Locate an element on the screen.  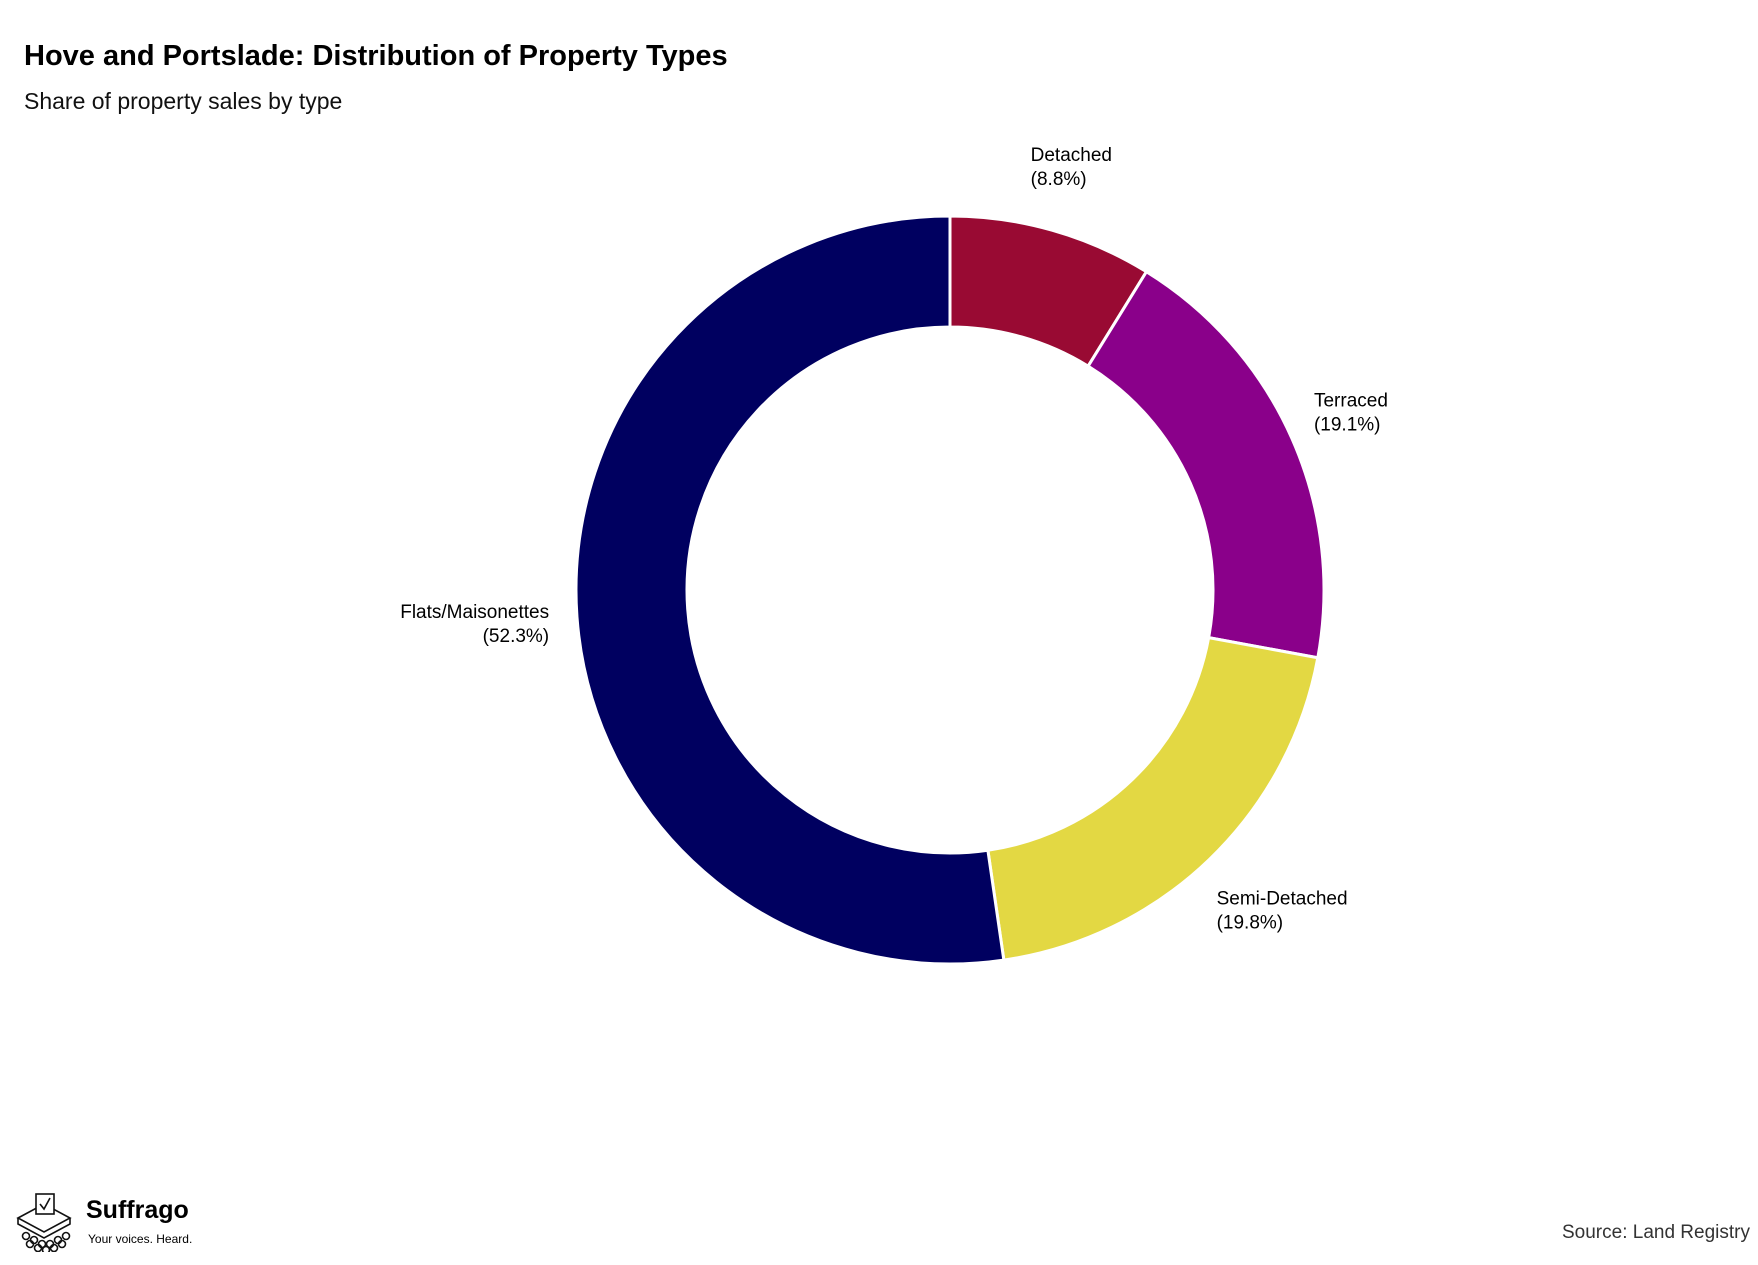
slice-name-terraced: Terraced is located at coordinates (1351, 401).